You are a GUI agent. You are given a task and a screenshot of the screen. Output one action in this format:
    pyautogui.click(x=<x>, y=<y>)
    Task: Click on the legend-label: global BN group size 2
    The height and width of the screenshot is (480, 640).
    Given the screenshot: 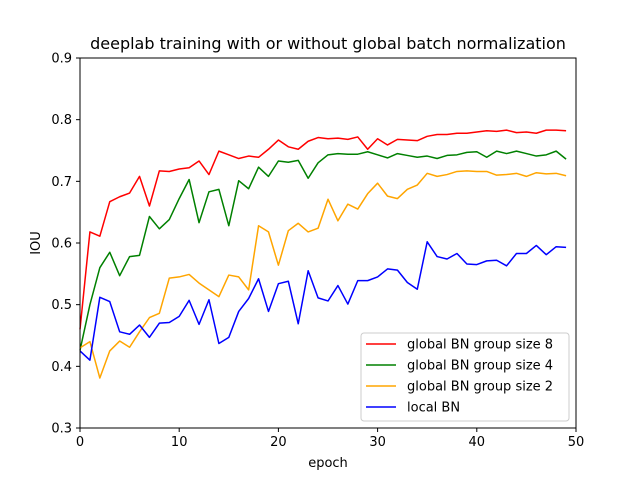 What is the action you would take?
    pyautogui.click(x=480, y=387)
    